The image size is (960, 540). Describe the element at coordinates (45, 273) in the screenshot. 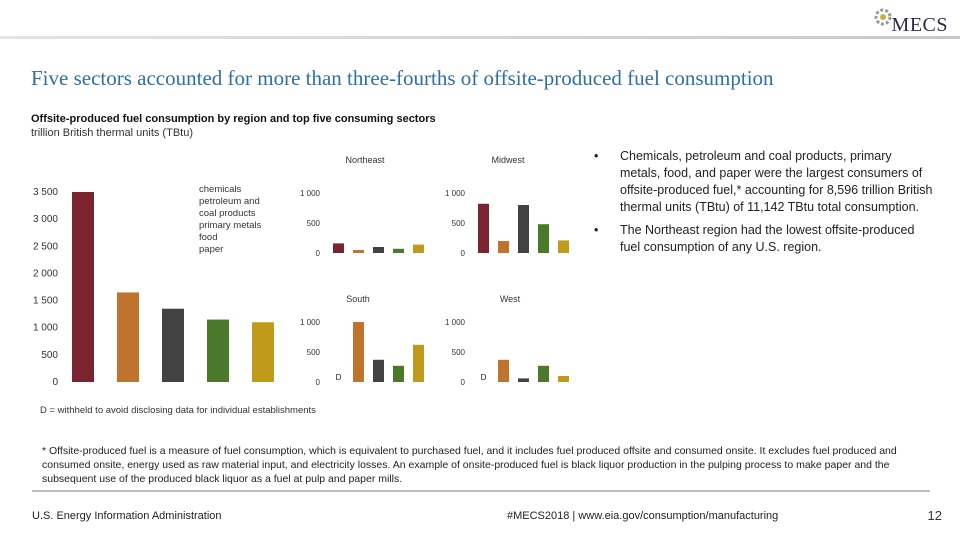

I see `y-tick-label: 2 000` at that location.